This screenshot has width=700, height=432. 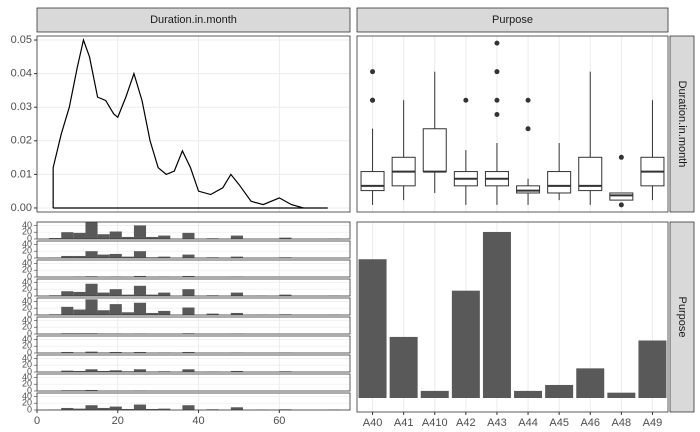 What do you see at coordinates (21, 208) in the screenshot?
I see `y-tick-label: 0.00` at bounding box center [21, 208].